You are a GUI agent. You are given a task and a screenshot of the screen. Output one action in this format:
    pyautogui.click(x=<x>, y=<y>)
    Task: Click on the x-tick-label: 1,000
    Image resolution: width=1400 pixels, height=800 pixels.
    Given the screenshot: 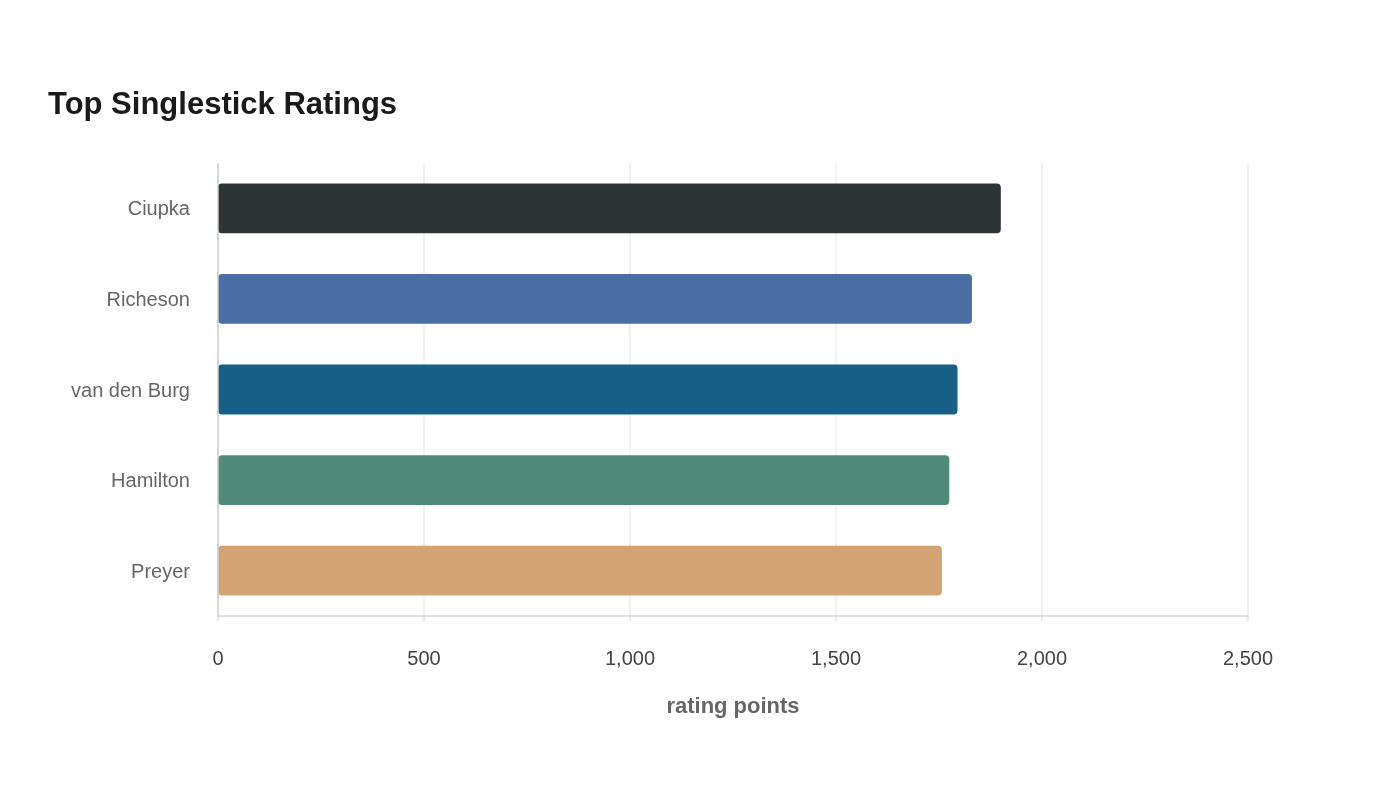 What is the action you would take?
    pyautogui.click(x=630, y=658)
    